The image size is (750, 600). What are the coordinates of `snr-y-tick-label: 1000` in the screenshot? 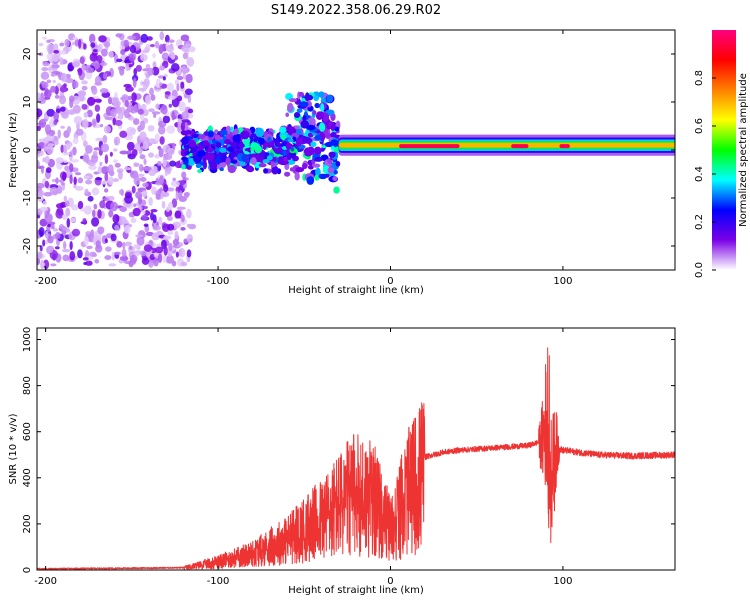 It's located at (27, 339).